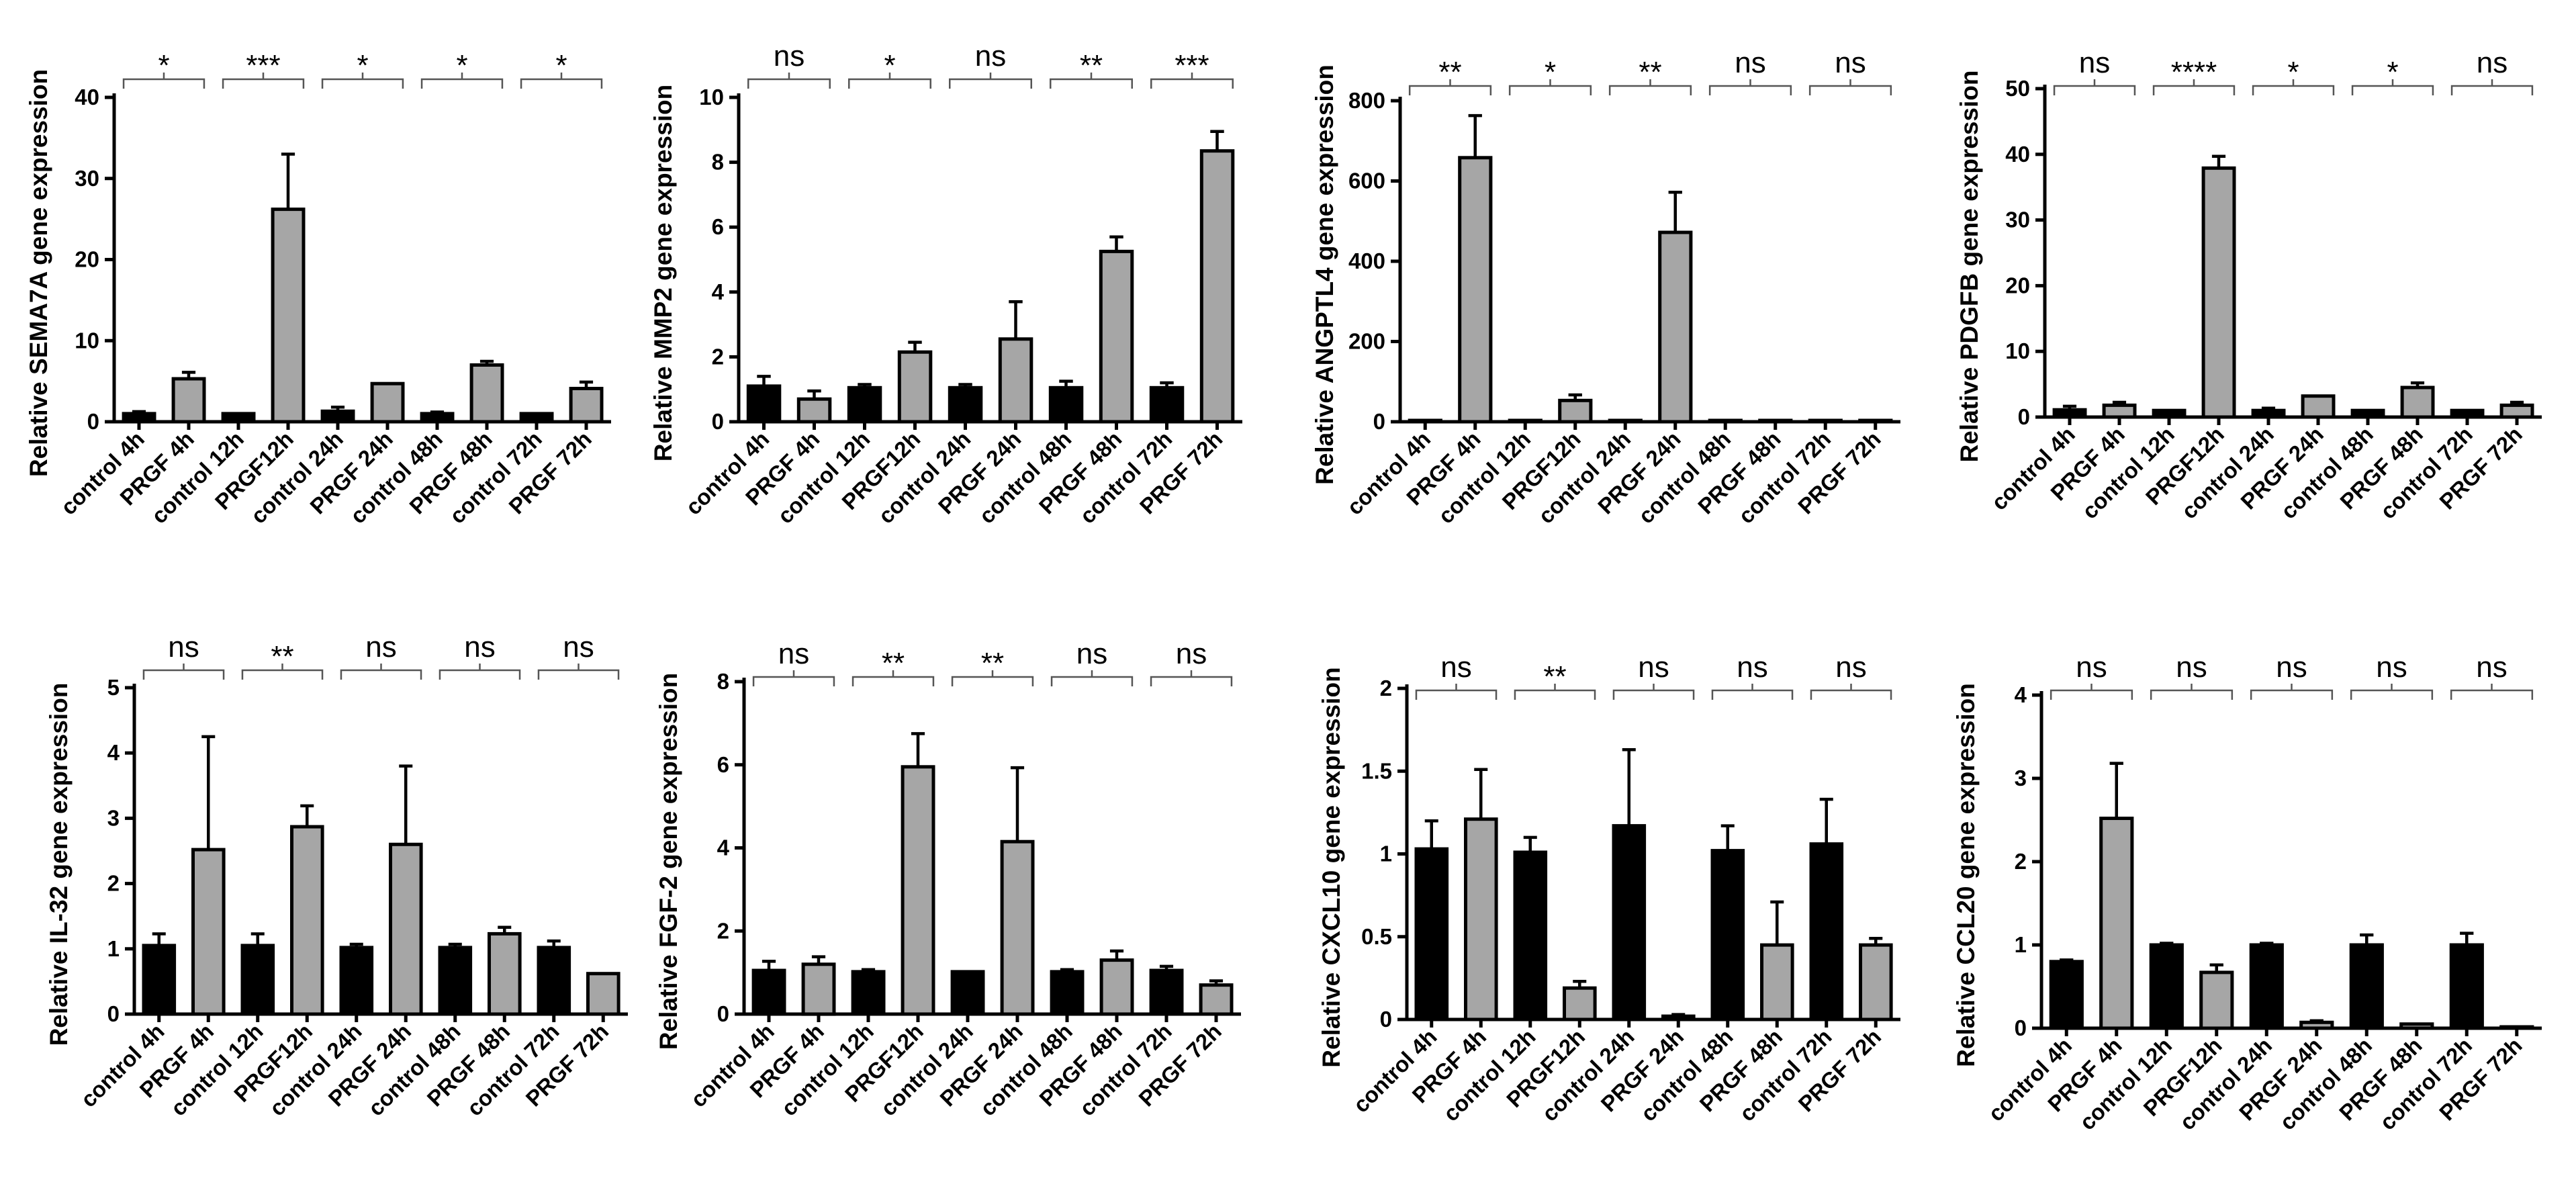 This screenshot has height=1182, width=2576. I want to click on y-tick-label: 400, so click(1366, 261).